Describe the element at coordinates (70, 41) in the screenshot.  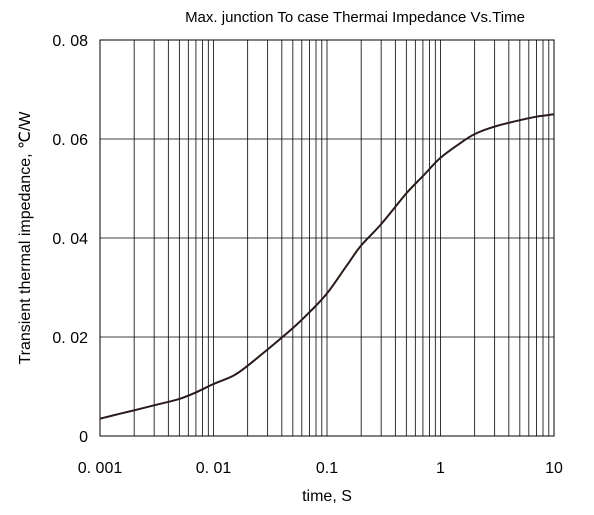
I see `y-tick-label: 0. 08` at that location.